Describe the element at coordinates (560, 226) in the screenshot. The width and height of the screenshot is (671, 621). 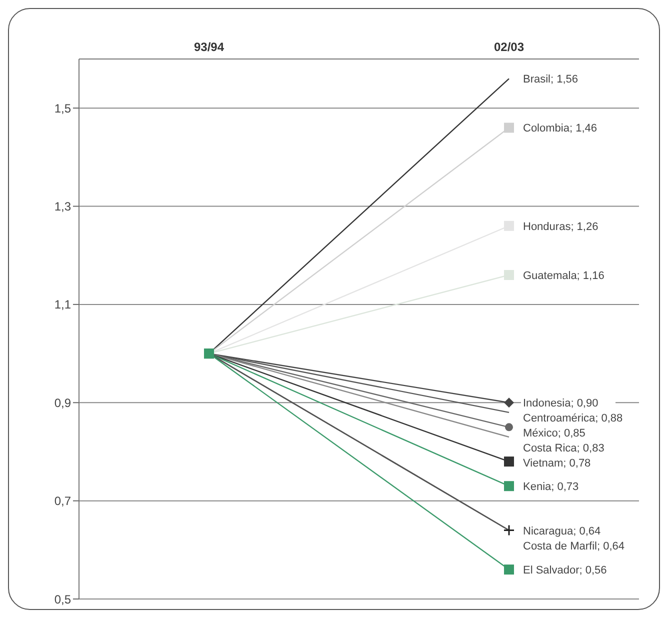
I see `text: Honduras; 1,26` at that location.